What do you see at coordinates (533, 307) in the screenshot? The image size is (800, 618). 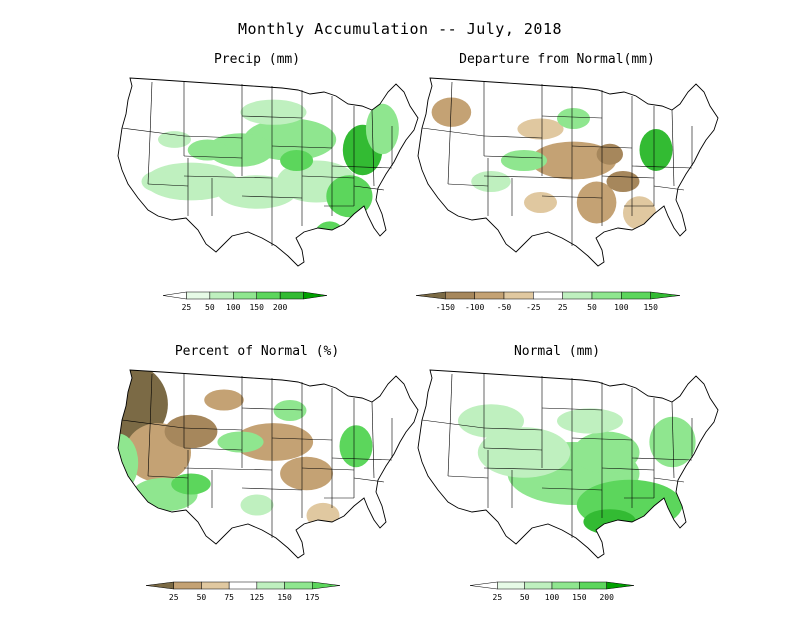 I see `colorbar-tick-label: -25` at bounding box center [533, 307].